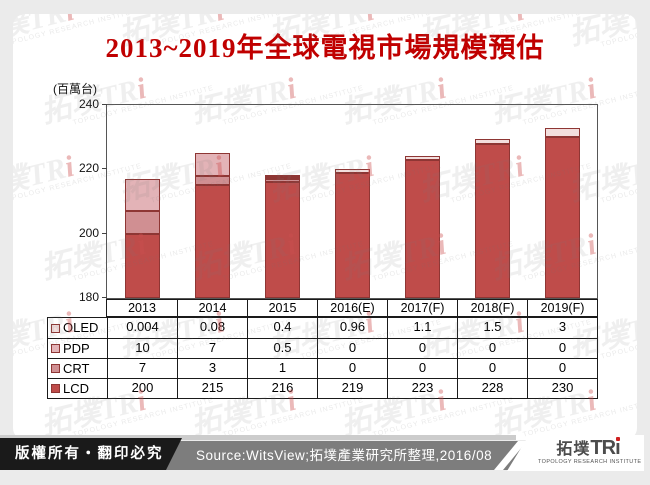 The width and height of the screenshot is (650, 485). I want to click on y-tick-label: 200, so click(88, 232).